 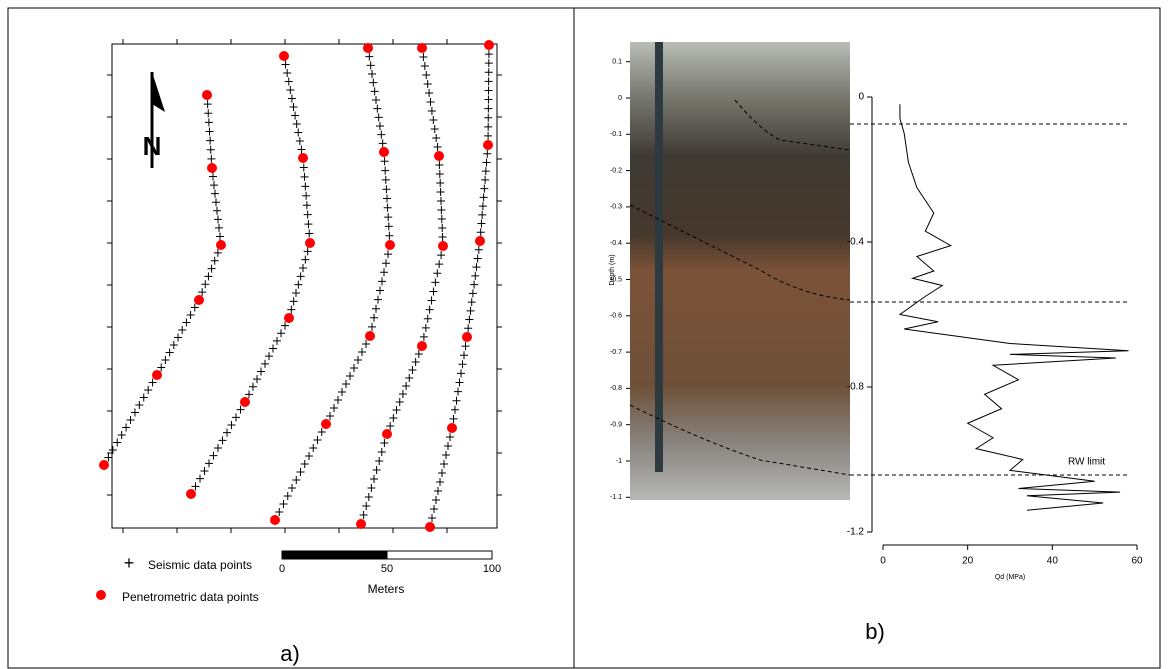 I want to click on photo-tick-label: 0.1, so click(x=617, y=62).